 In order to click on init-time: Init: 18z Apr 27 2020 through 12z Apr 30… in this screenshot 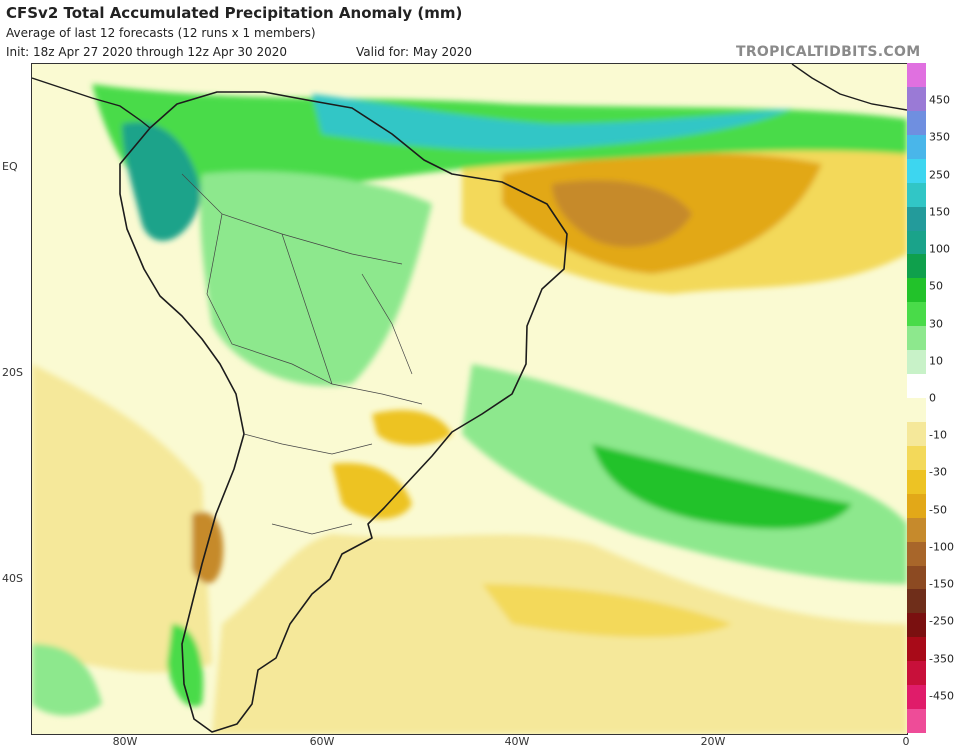, I will do `click(146, 52)`.